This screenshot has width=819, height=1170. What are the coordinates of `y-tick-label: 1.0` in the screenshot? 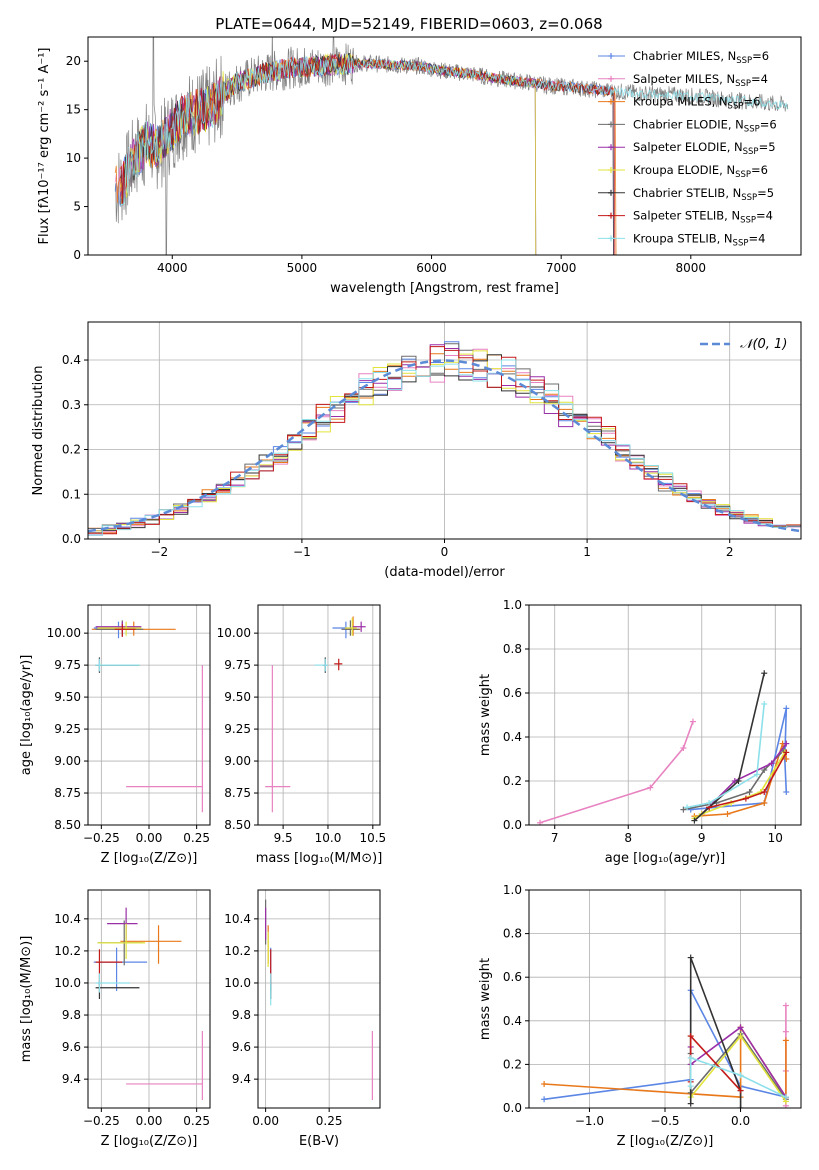 It's located at (512, 890).